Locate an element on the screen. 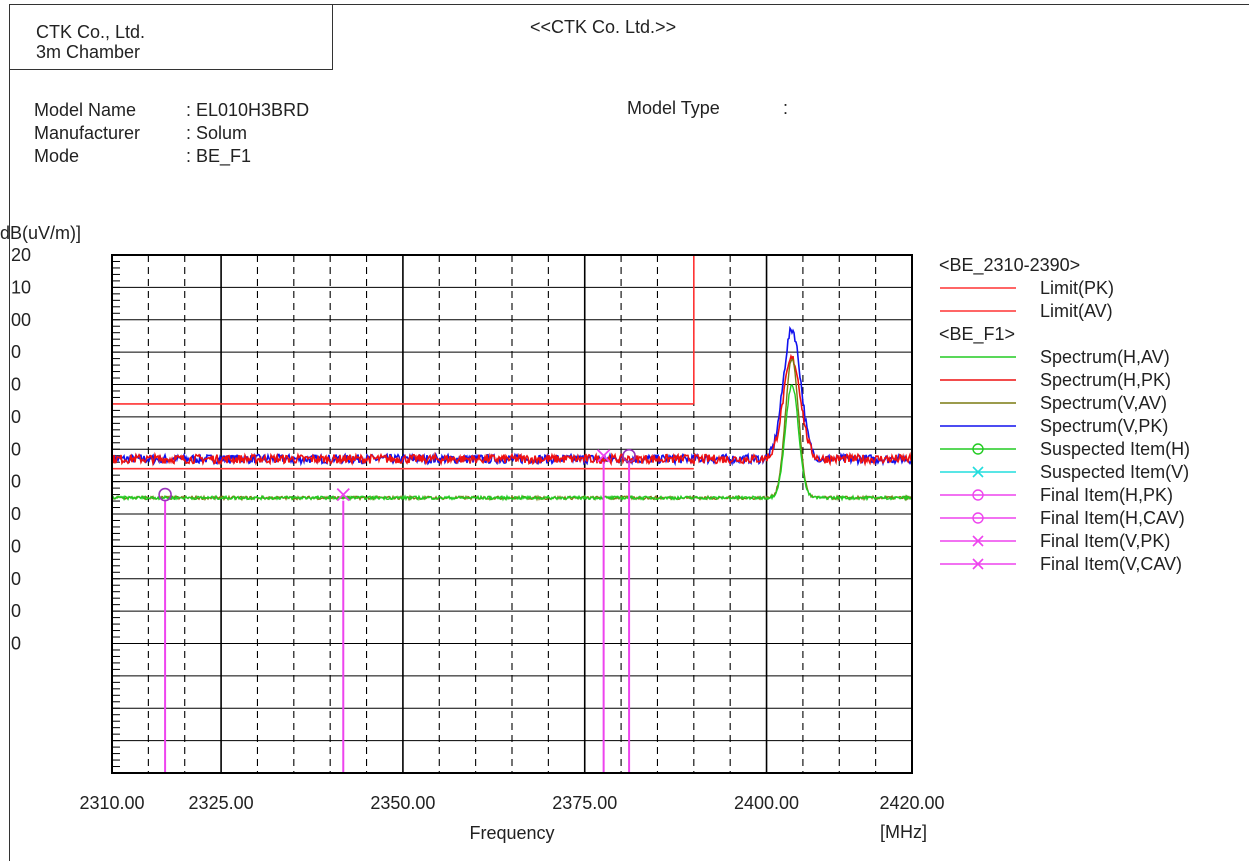  model-type-colon: : is located at coordinates (786, 108).